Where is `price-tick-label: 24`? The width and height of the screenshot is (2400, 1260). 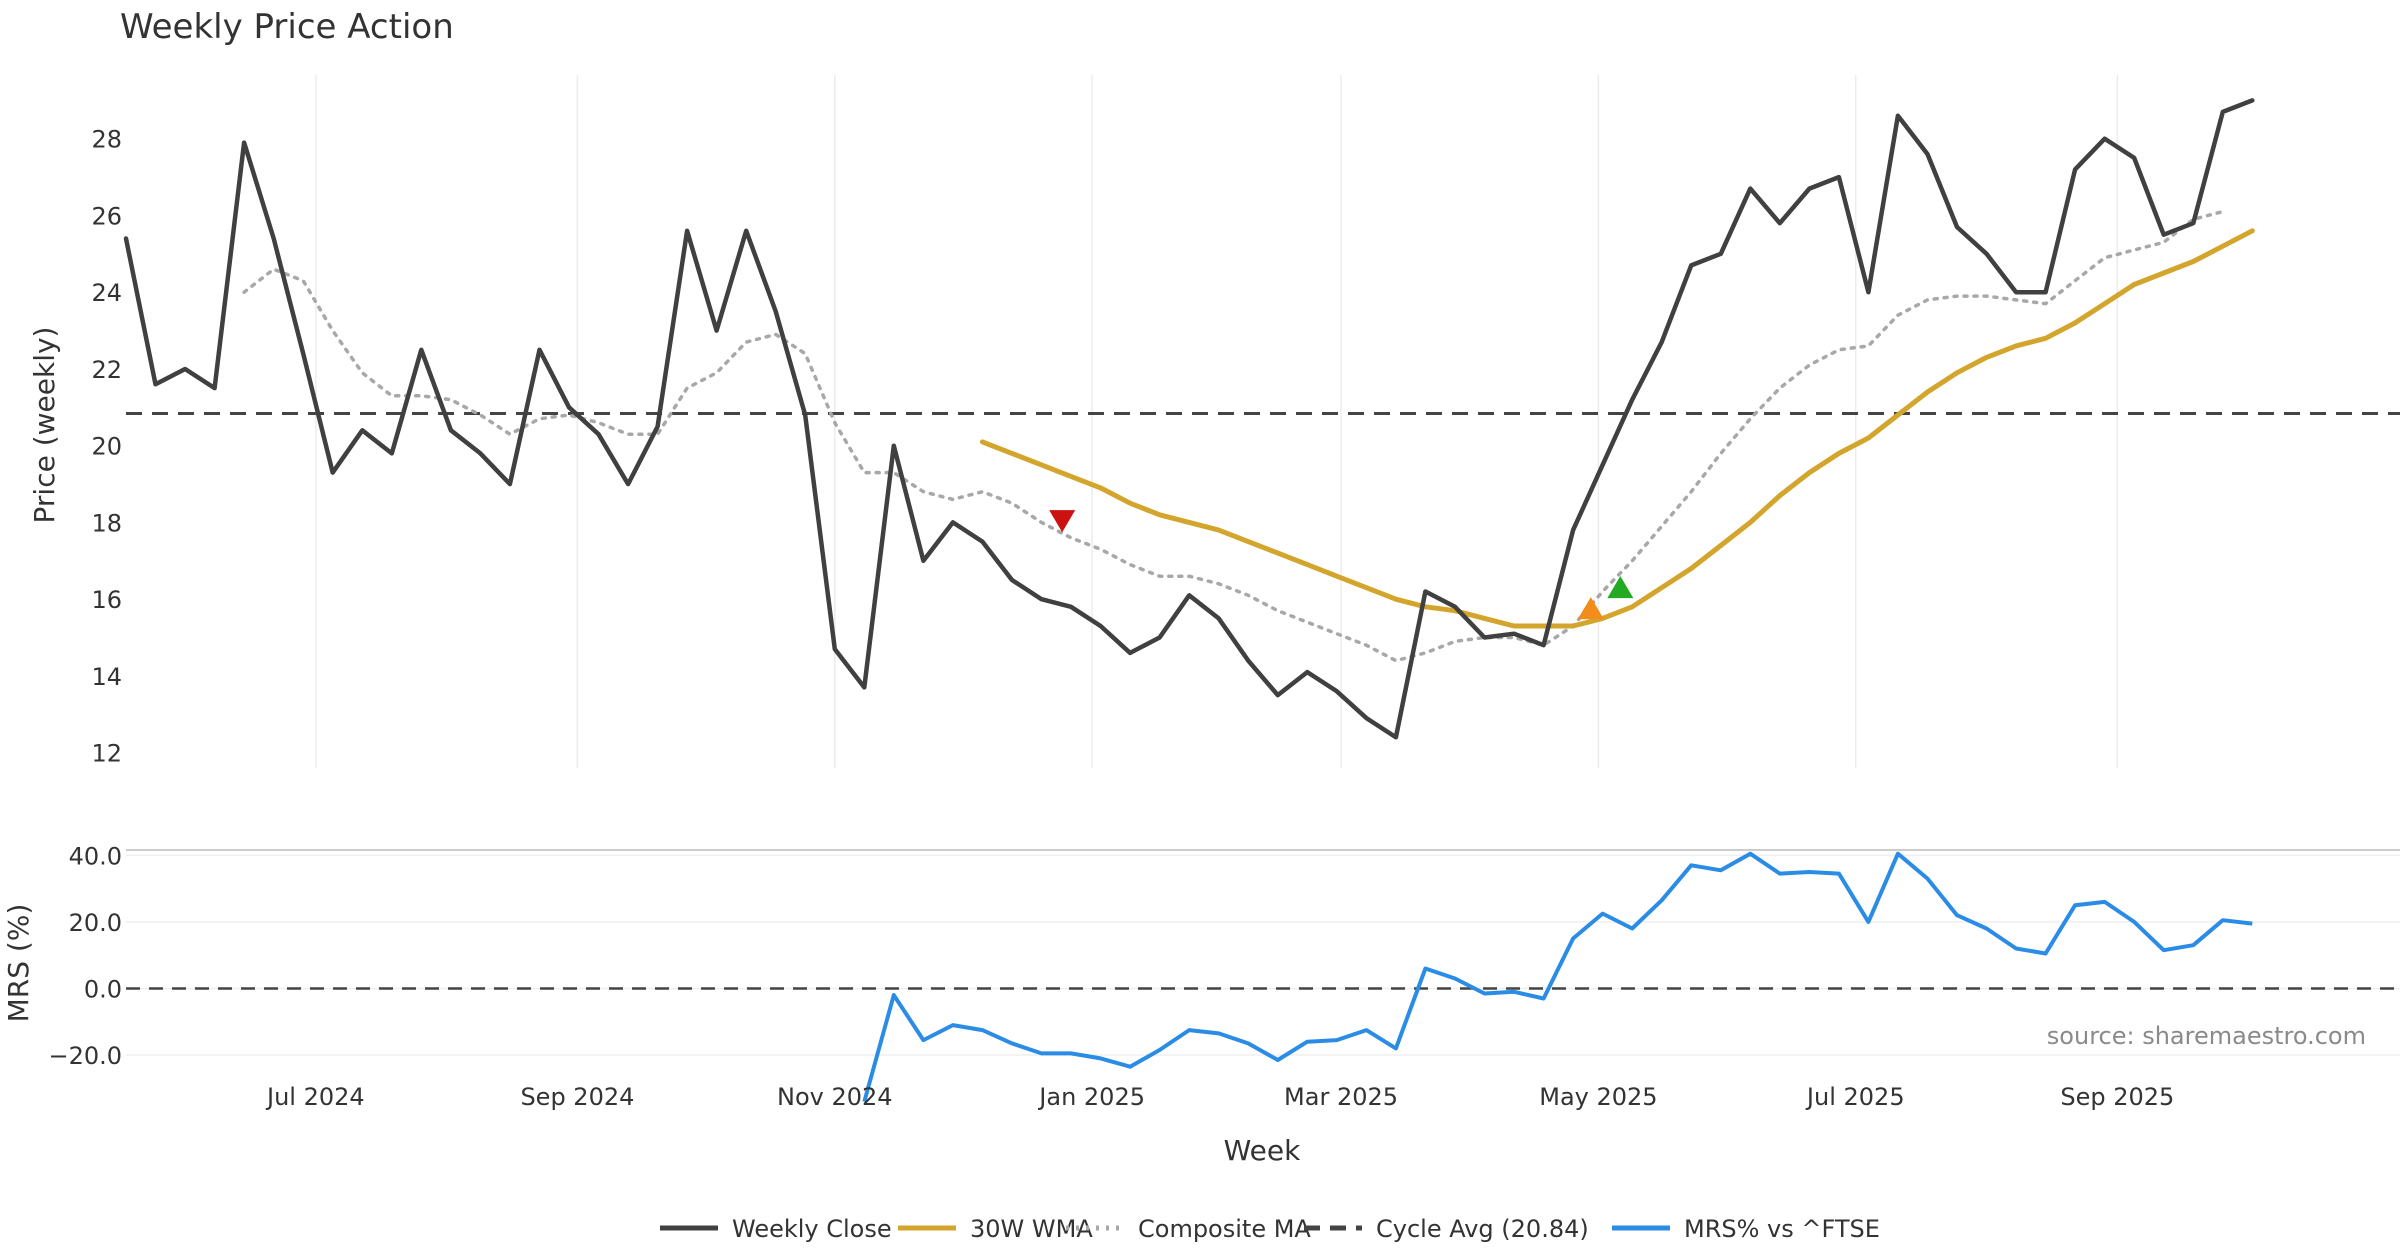 price-tick-label: 24 is located at coordinates (106, 293).